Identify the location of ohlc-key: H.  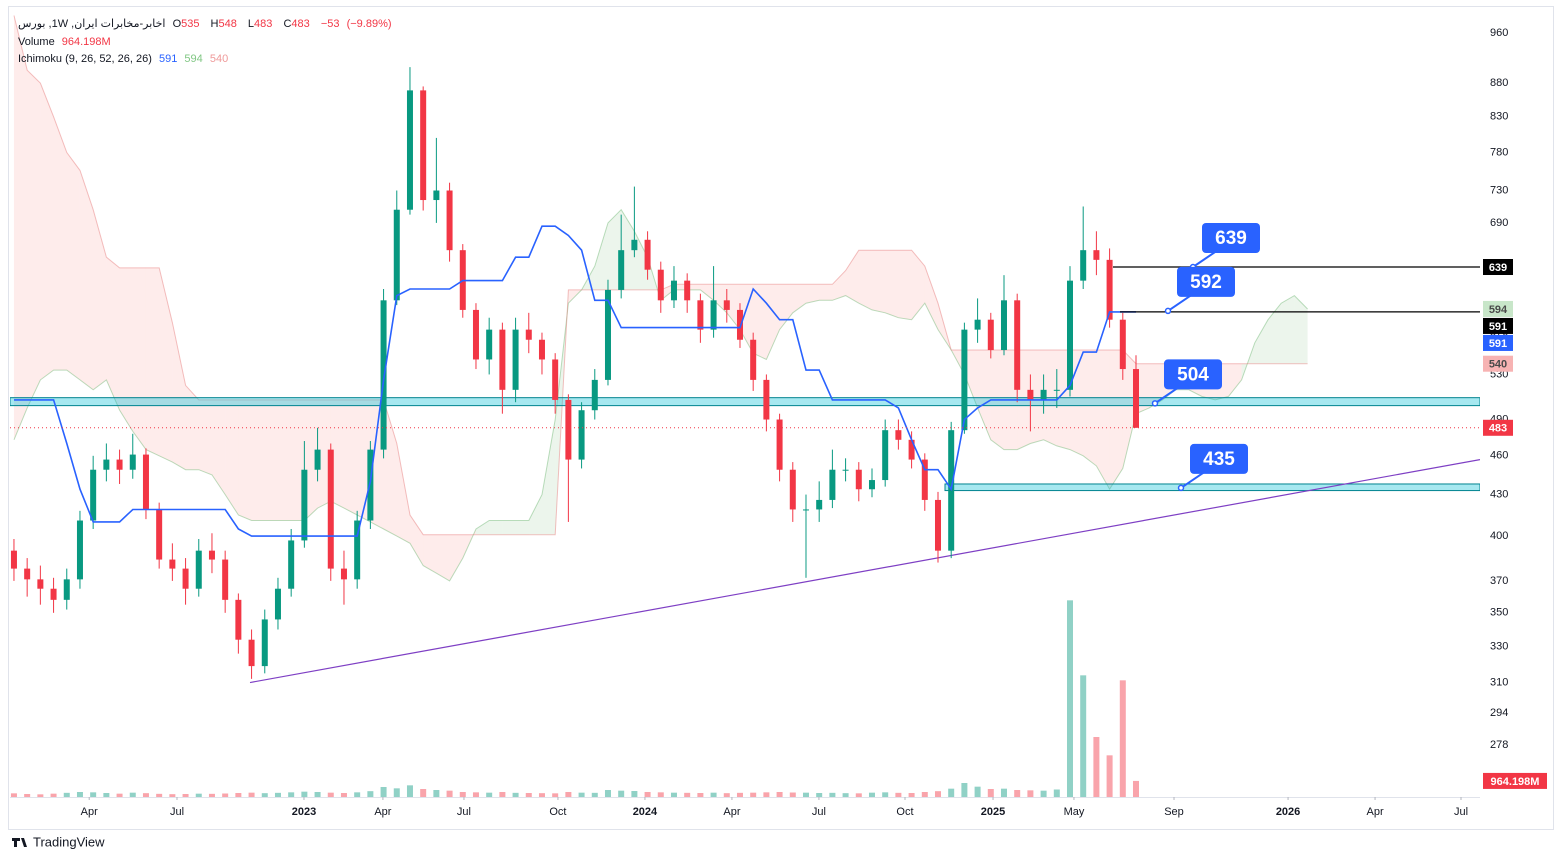
(214, 24).